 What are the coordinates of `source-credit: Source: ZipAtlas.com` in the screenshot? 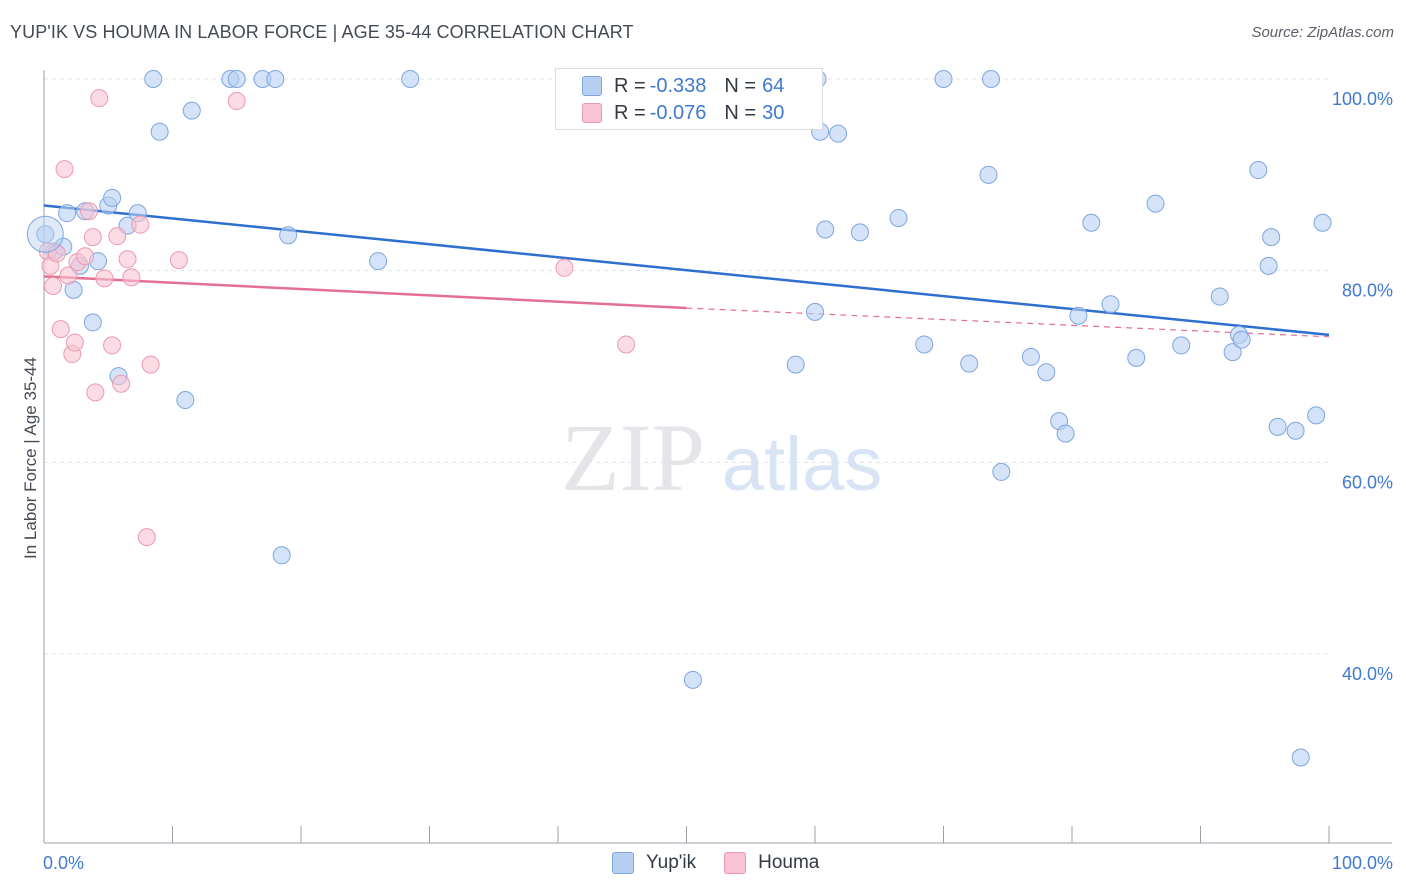 It's located at (1322, 32).